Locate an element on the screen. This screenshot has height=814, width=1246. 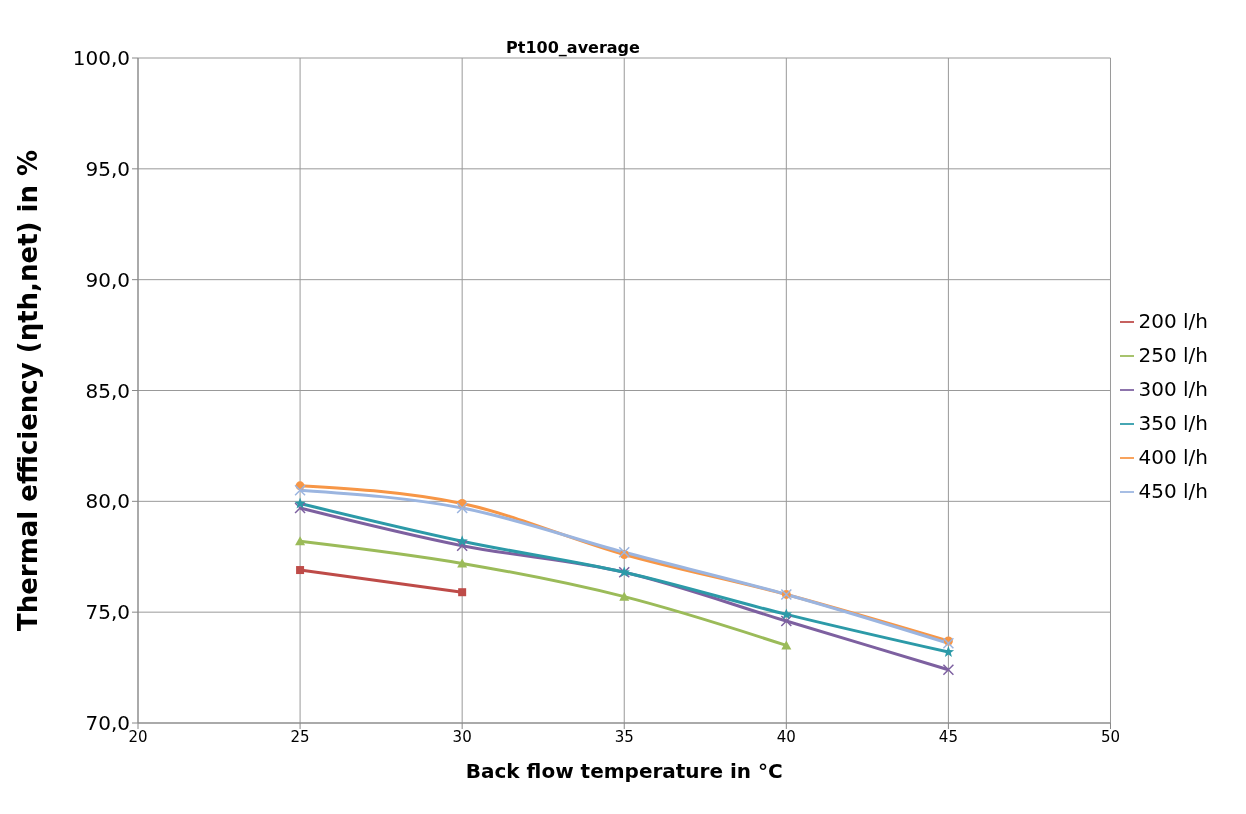
x-tick-label: 35 is located at coordinates (624, 736).